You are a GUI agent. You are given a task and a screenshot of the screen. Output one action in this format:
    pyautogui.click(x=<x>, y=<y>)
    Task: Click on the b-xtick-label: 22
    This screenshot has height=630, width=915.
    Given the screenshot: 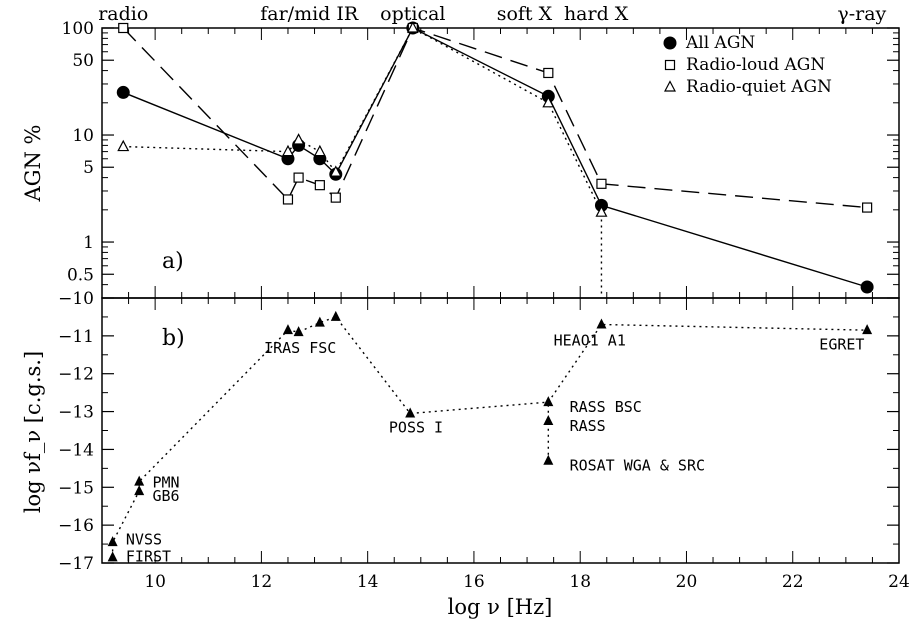 What is the action you would take?
    pyautogui.click(x=793, y=582)
    